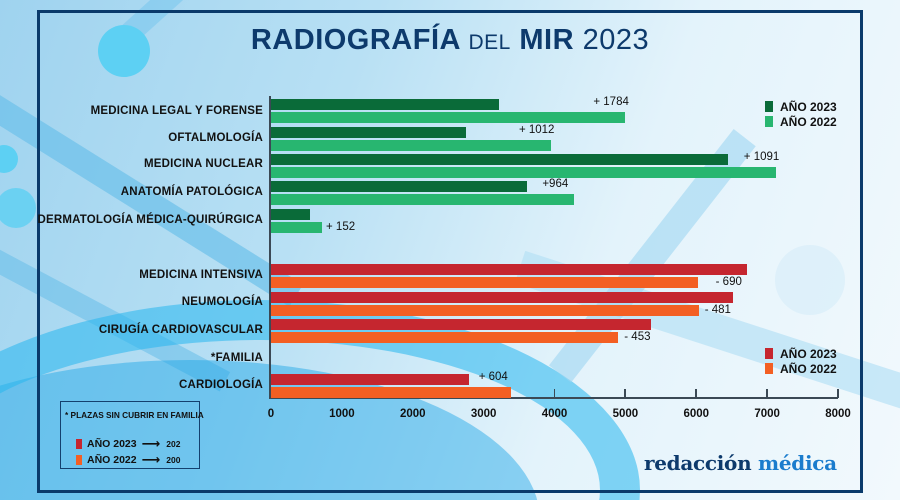 The height and width of the screenshot is (500, 900). What do you see at coordinates (767, 414) in the screenshot?
I see `x-tick-label: 7000` at bounding box center [767, 414].